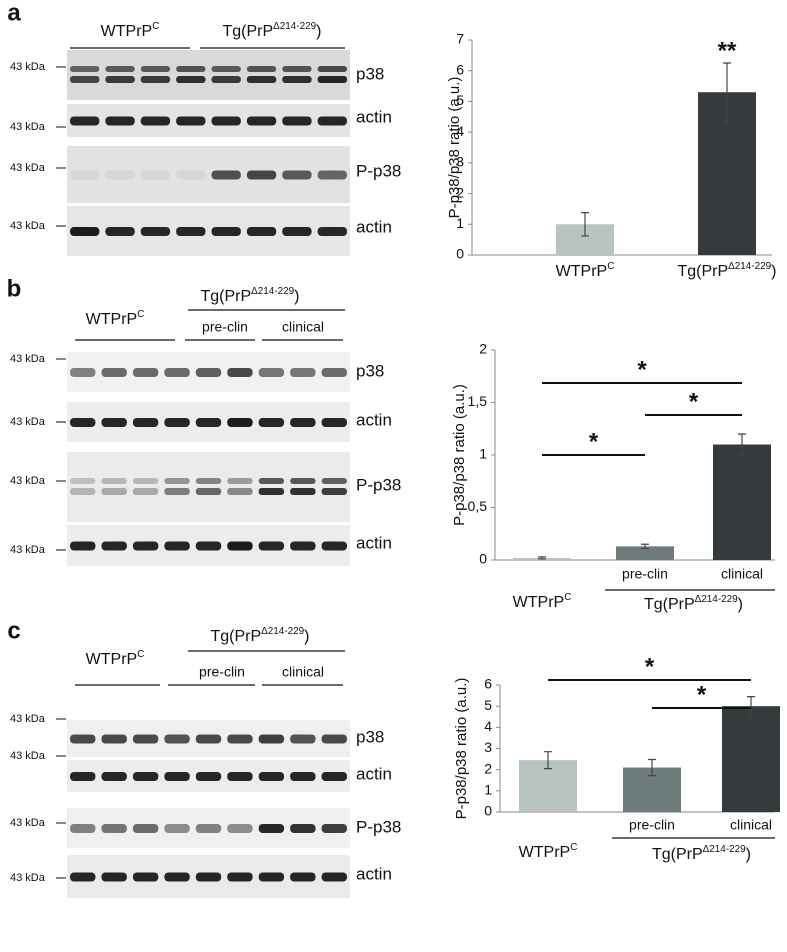 The height and width of the screenshot is (952, 787). Describe the element at coordinates (488, 747) in the screenshot. I see `y-tick-label: 3` at that location.